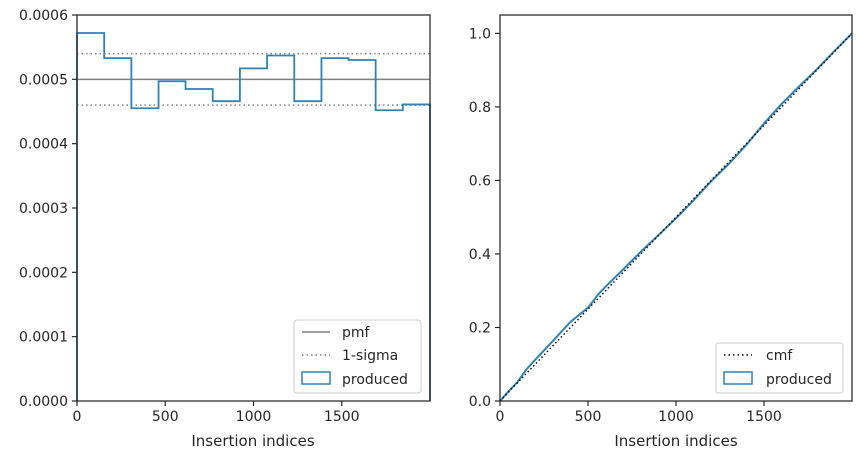  Describe the element at coordinates (43, 16) in the screenshot. I see `y-tick-label: 0.0006` at that location.